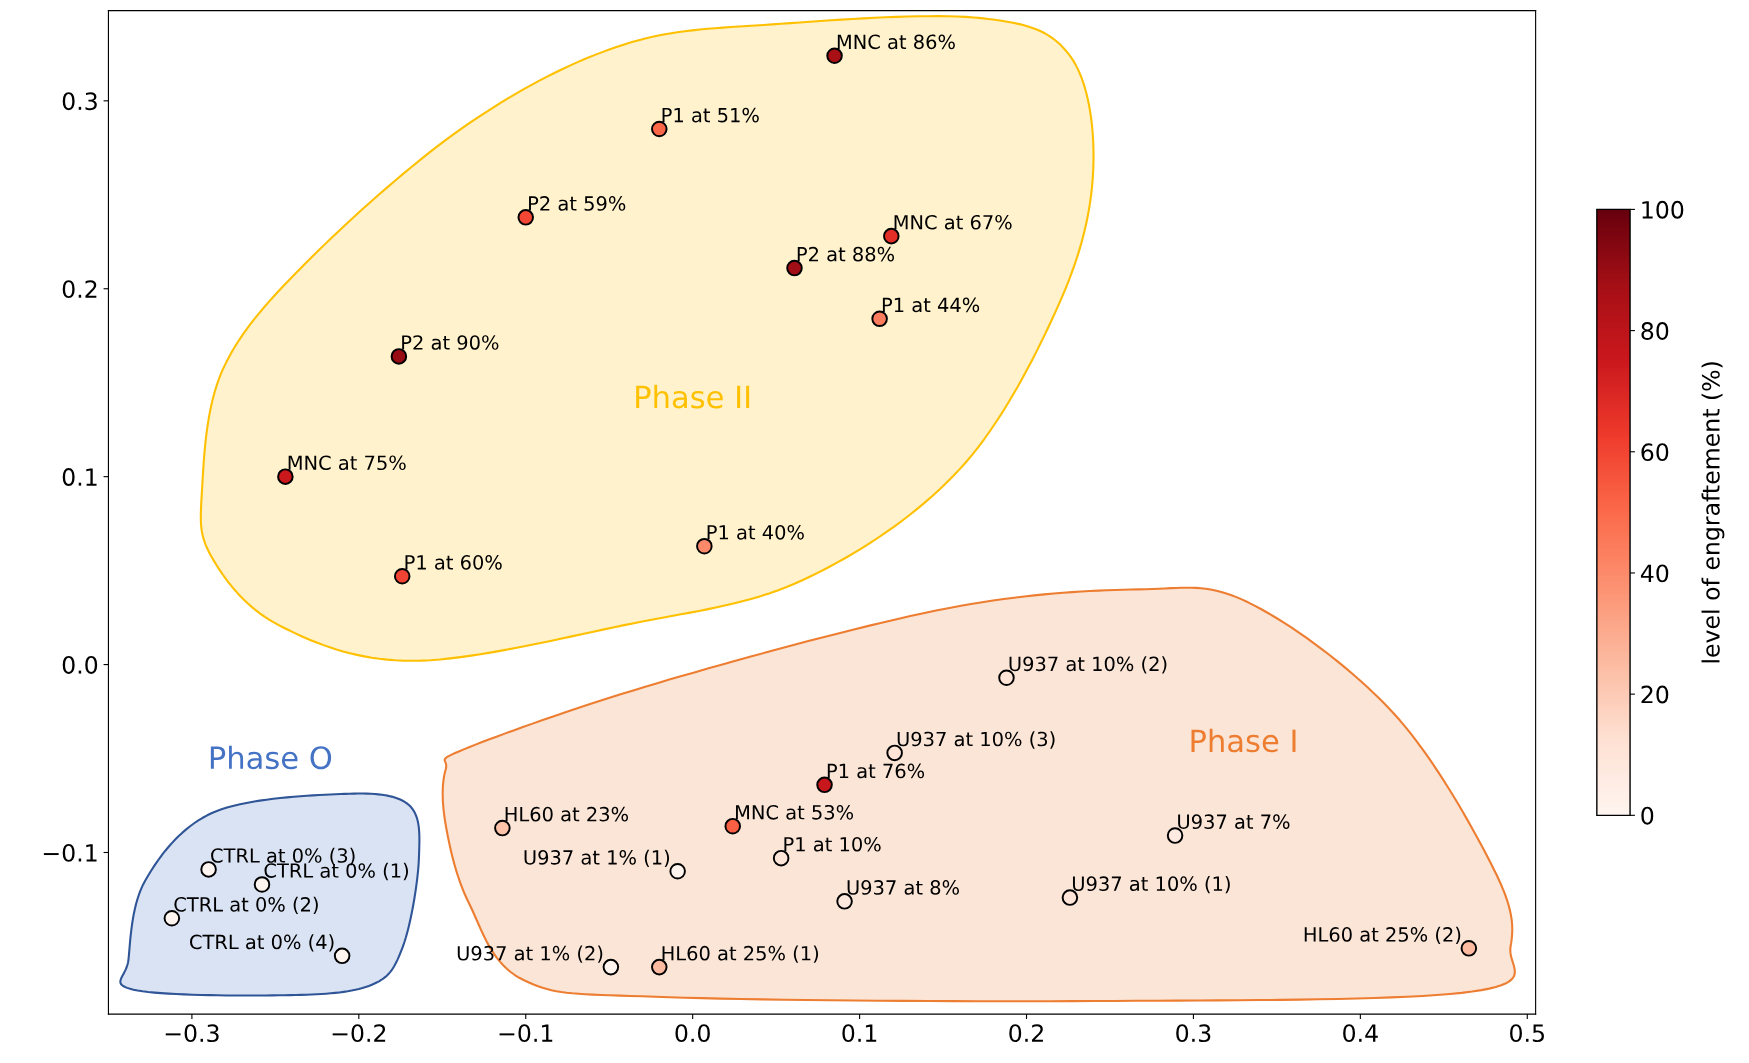 This screenshot has height=1063, width=1749. I want to click on annotation: HL60 at 25% (1), so click(740, 954).